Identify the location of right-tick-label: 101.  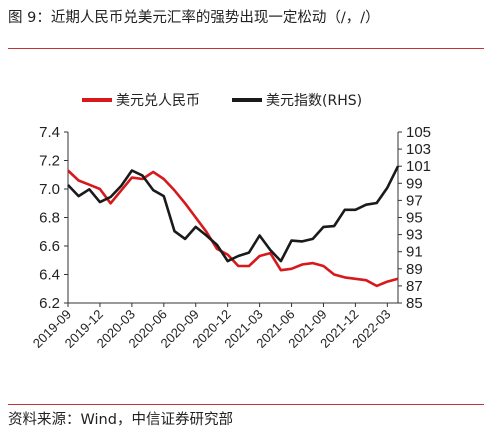
(418, 166).